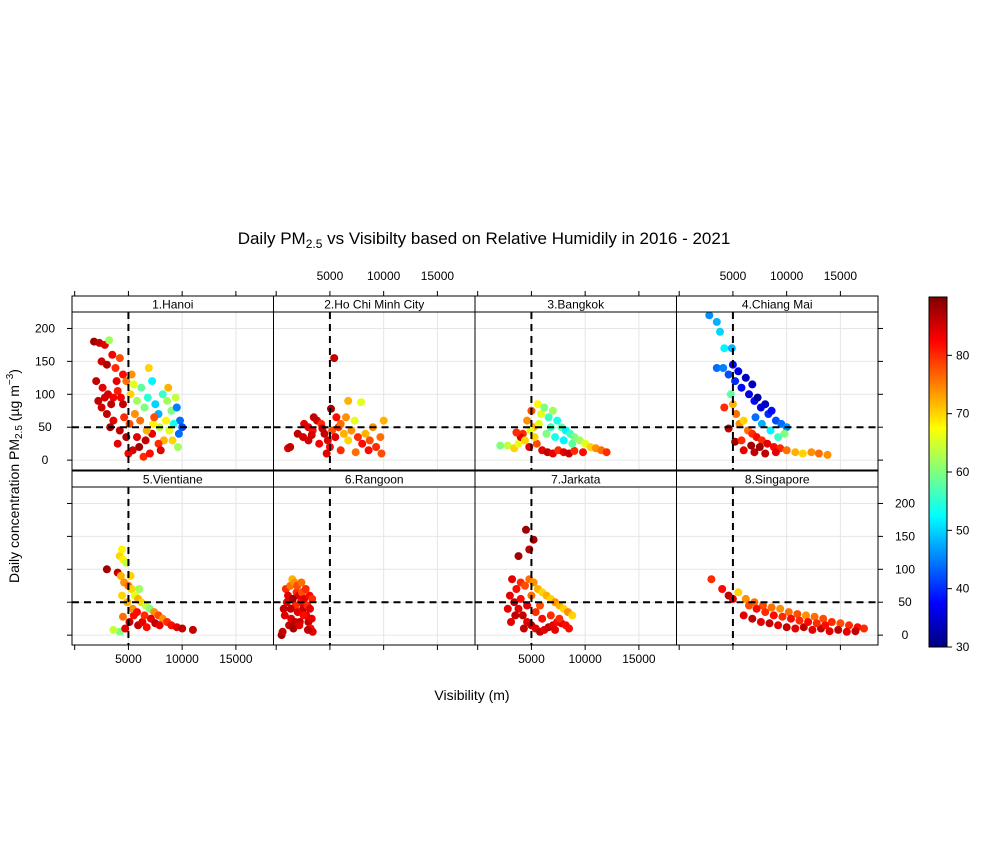  Describe the element at coordinates (173, 480) in the screenshot. I see `panel-strip-label: 5.Vientiane` at that location.